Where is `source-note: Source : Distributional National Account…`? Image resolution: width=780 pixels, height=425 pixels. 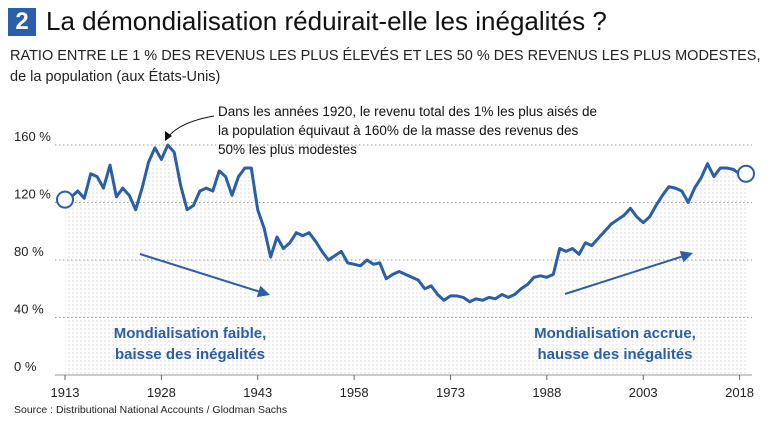 source-note: Source : Distributional National Account… is located at coordinates (151, 410).